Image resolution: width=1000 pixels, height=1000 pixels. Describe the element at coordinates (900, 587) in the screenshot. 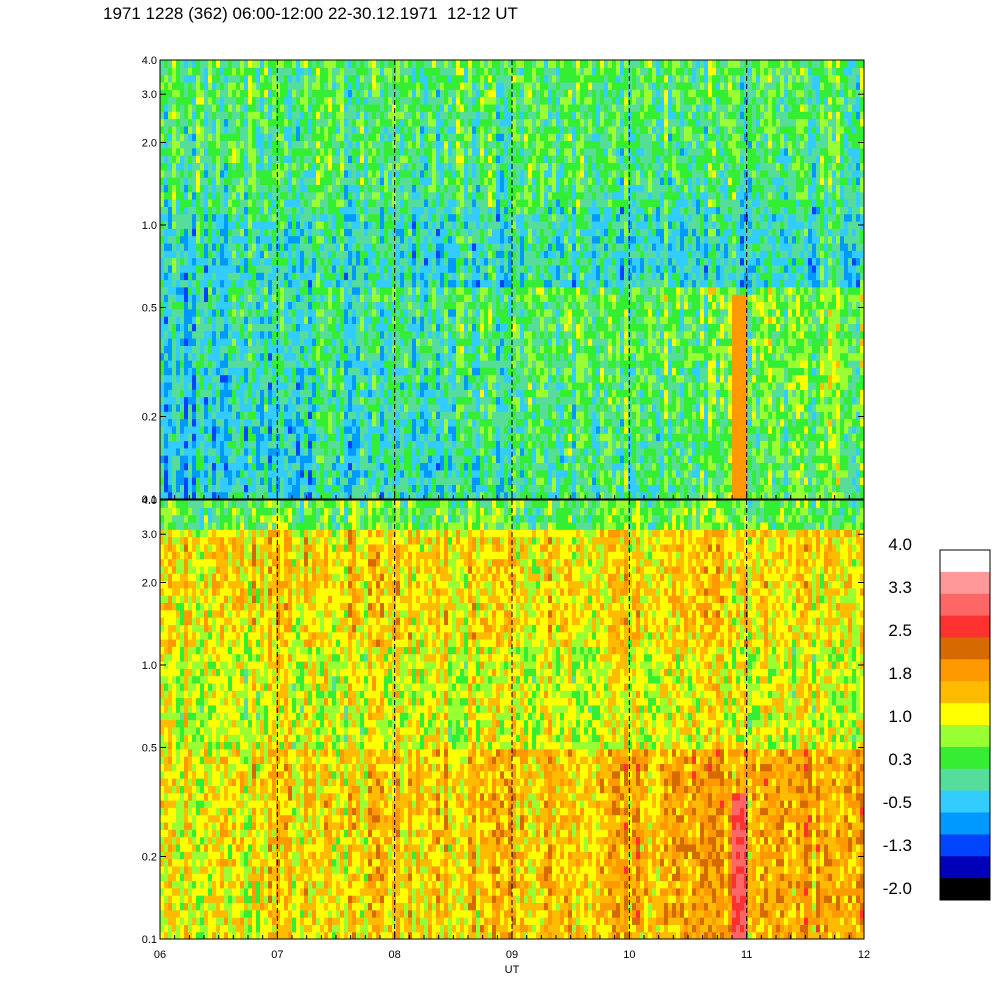

I see `colorbar-label: 3.3` at that location.